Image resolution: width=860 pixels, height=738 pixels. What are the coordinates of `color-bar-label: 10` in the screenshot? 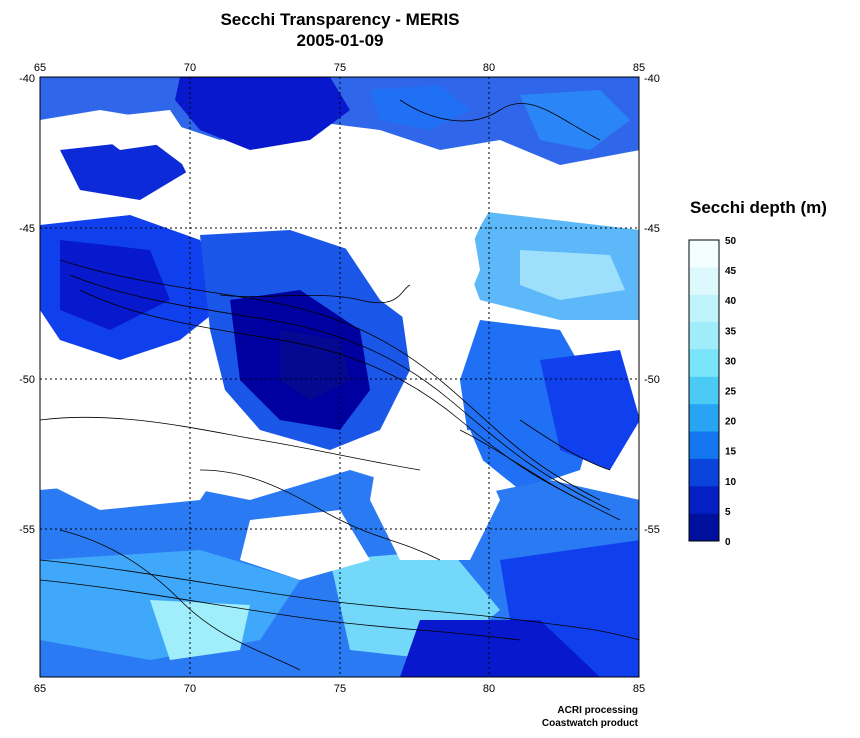 It's located at (731, 482).